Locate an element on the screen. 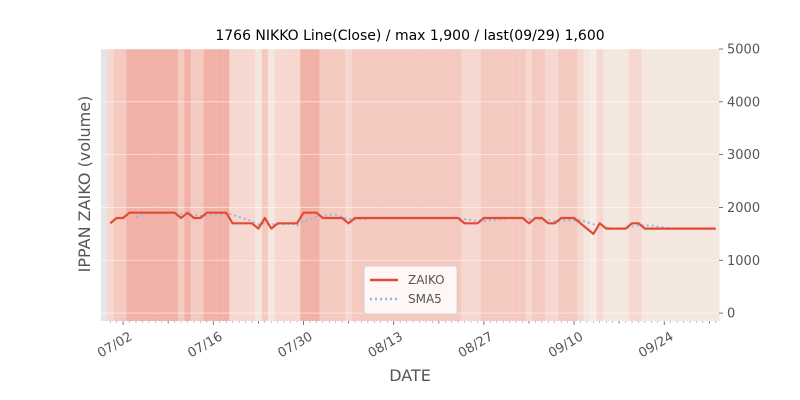 The image size is (800, 400). legend-box is located at coordinates (410, 290).